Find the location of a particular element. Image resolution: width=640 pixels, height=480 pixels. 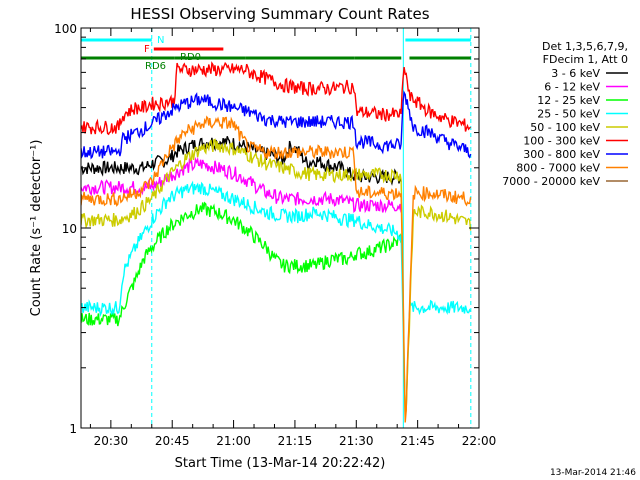

legend-entry-label: 300 - 800 keV is located at coordinates (561, 154).